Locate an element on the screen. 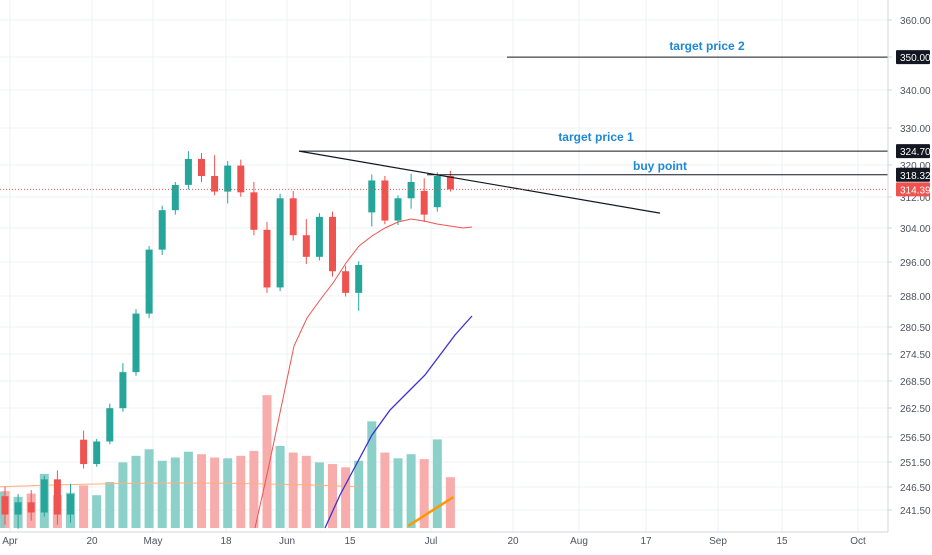  price-tag-label: 318.32 is located at coordinates (915, 176).